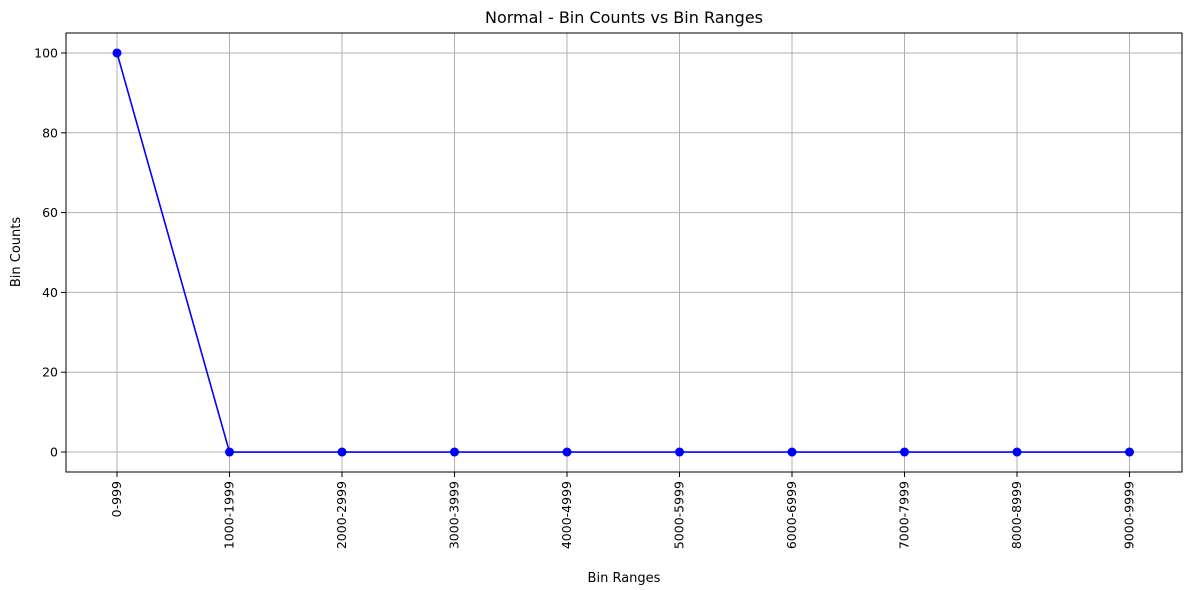 This screenshot has height=590, width=1189. Describe the element at coordinates (50, 252) in the screenshot. I see `y-axis: 0 20 40 60 80 100` at that location.